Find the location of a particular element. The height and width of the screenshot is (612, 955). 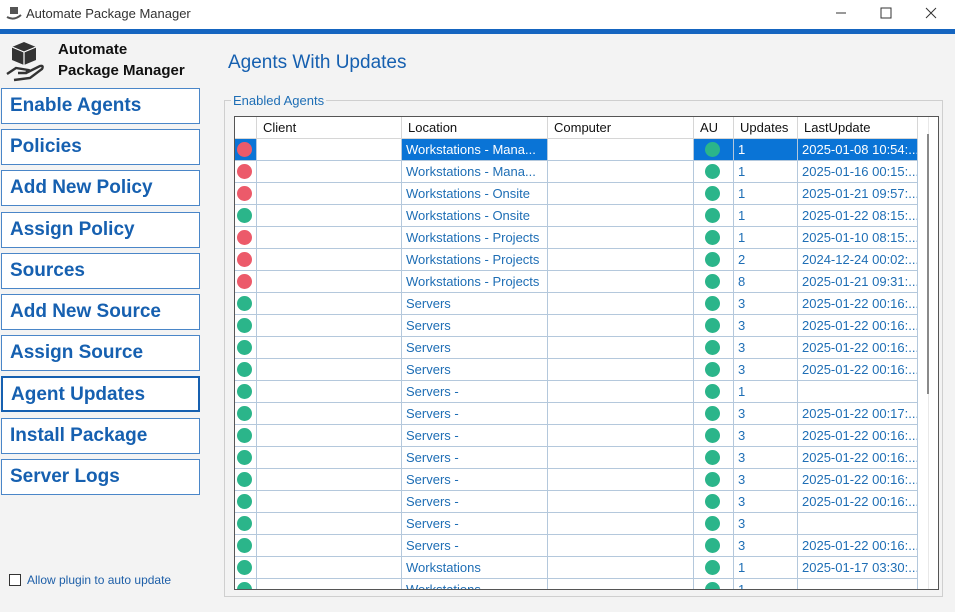

checkbox-label: Allow plugin to auto update is located at coordinates (99, 580).